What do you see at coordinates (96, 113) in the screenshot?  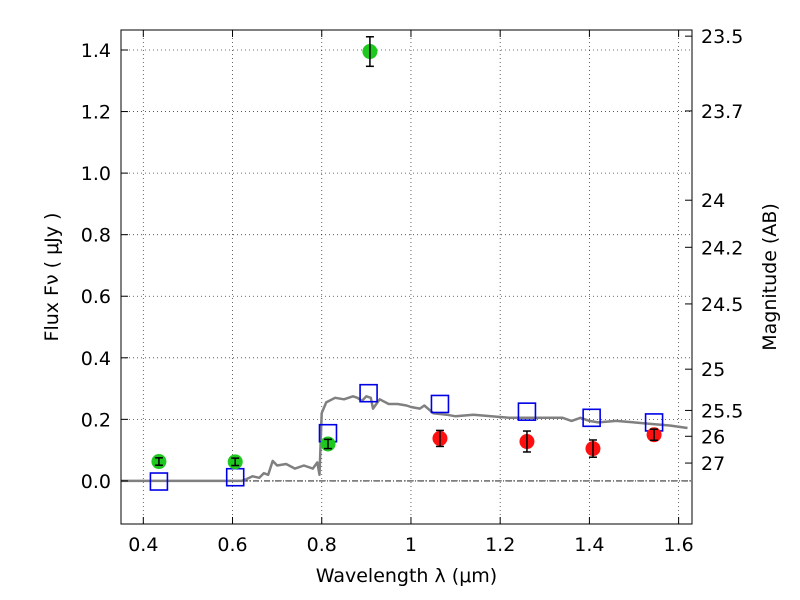 I see `y-tick-label: 1.2` at bounding box center [96, 113].